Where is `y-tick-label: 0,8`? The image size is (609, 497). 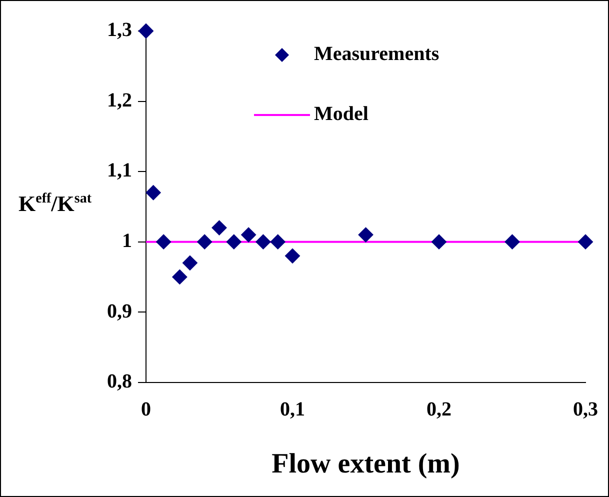 y-tick-label: 0,8 is located at coordinates (119, 381).